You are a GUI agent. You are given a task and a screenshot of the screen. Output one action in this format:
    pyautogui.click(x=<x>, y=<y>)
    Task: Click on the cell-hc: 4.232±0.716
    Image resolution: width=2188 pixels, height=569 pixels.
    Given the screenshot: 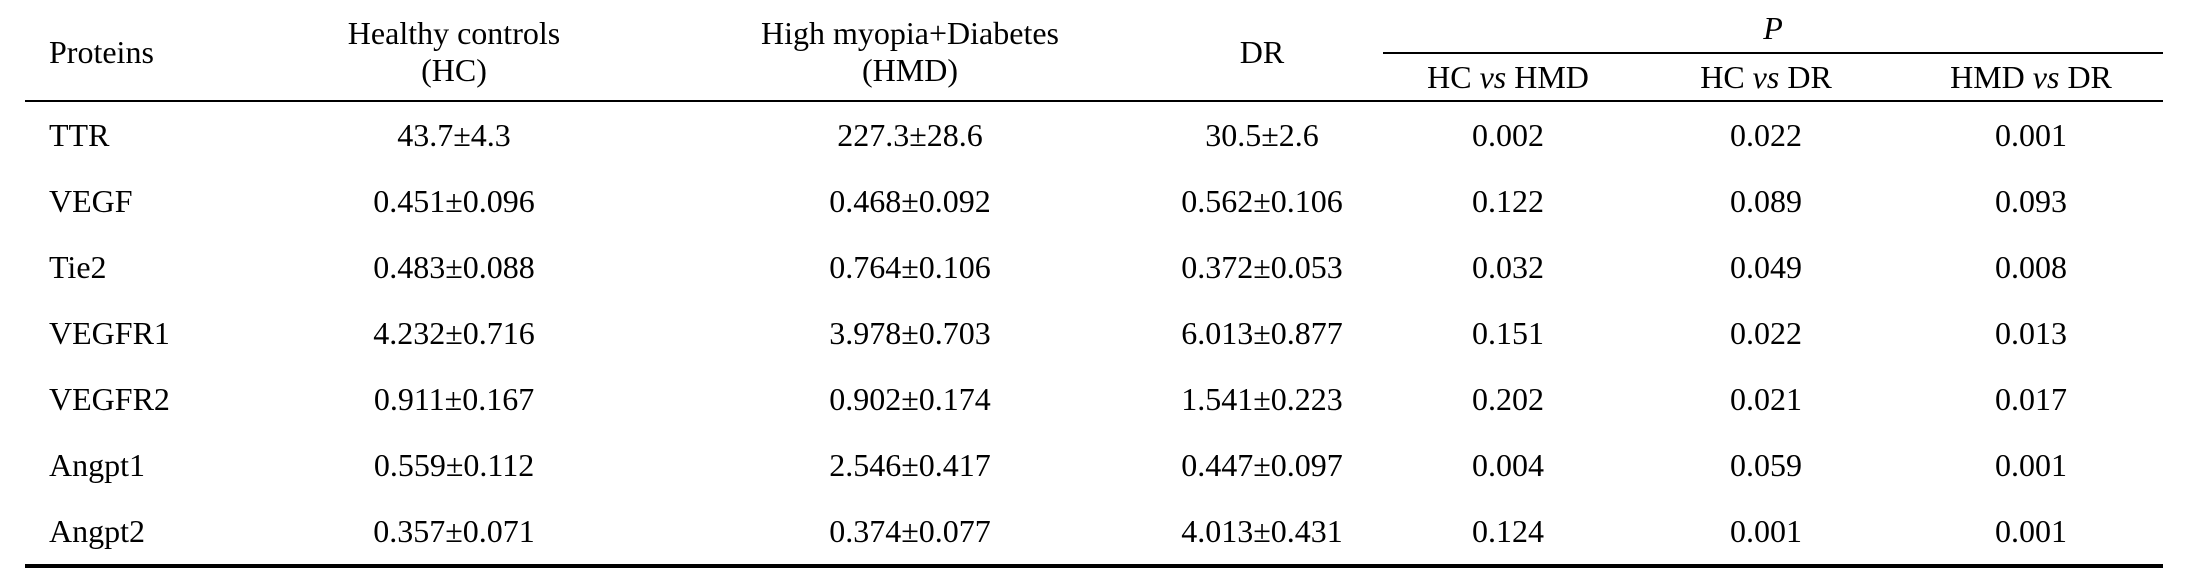 What is the action you would take?
    pyautogui.click(x=454, y=332)
    